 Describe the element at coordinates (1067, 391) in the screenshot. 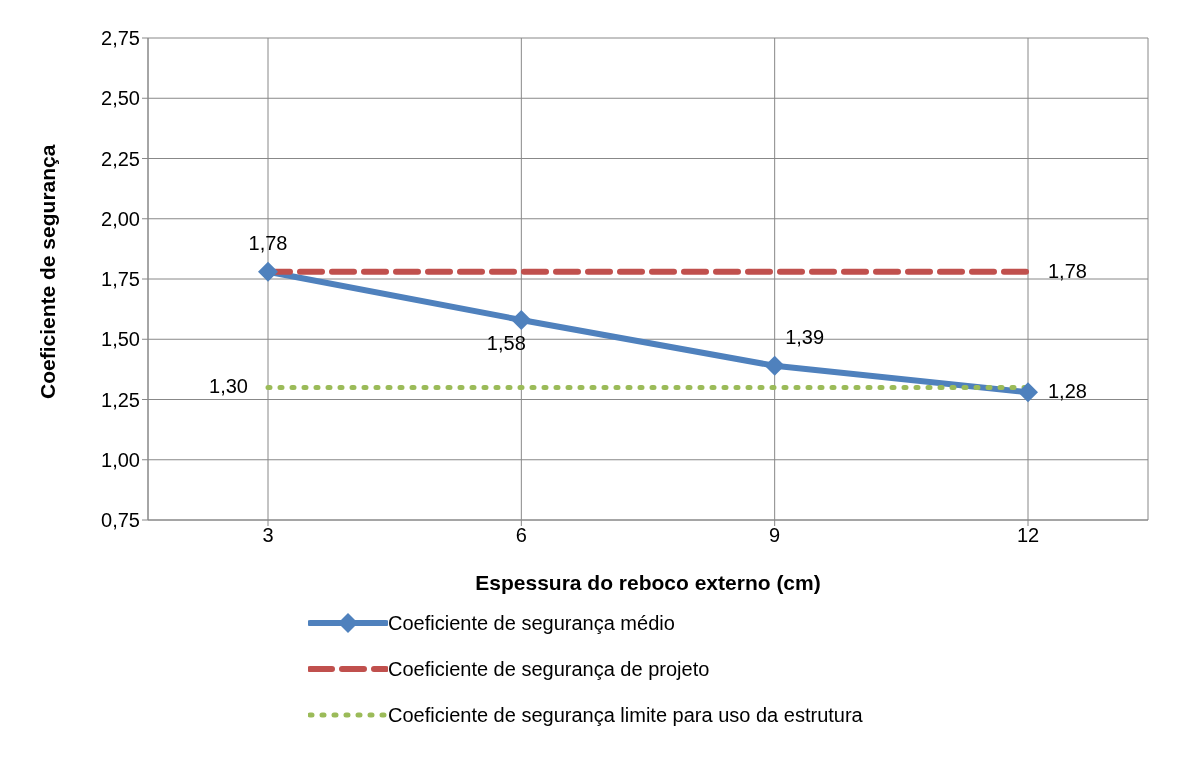

I see `data-label: 1,28` at that location.